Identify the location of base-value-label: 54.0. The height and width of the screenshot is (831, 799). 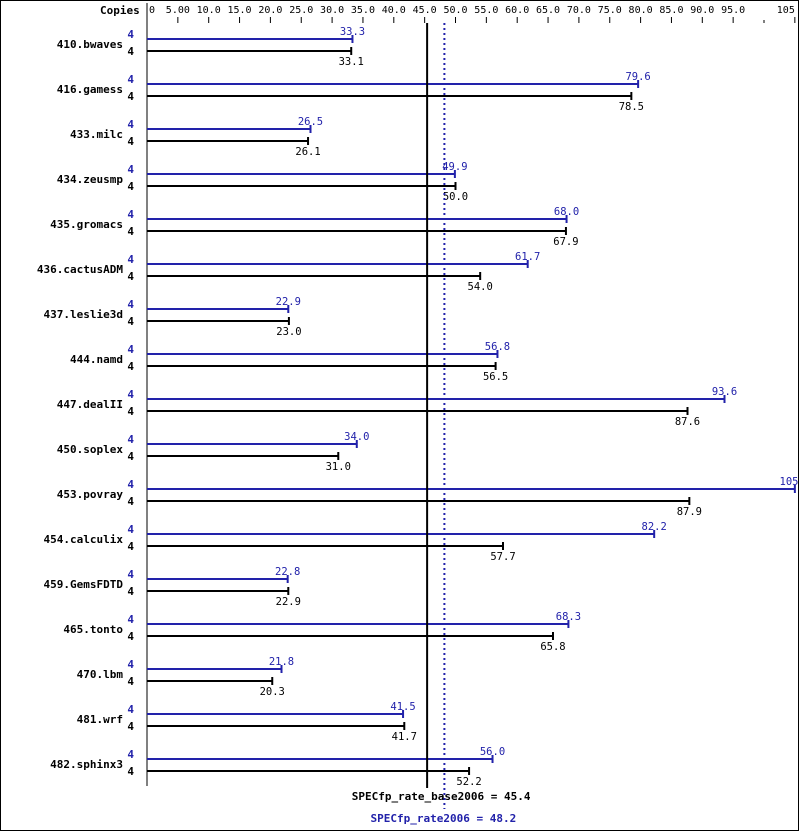
(480, 287).